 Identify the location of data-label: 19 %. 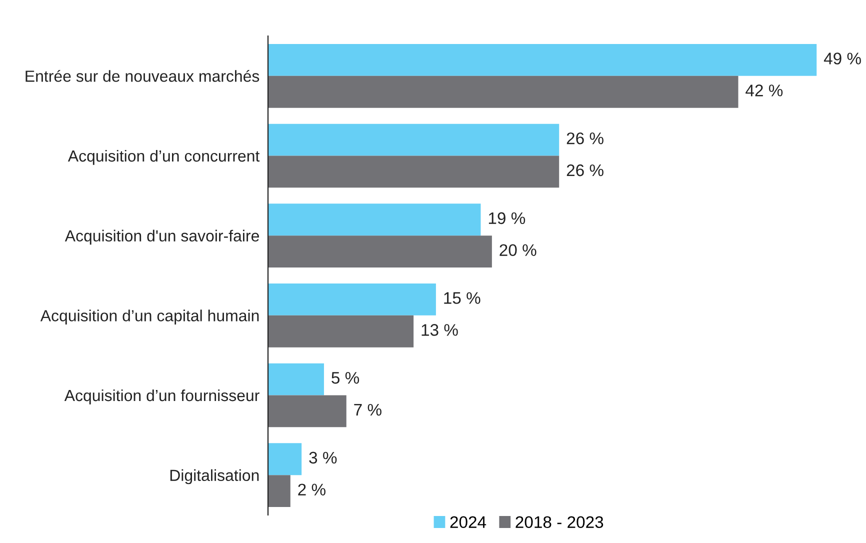
(507, 218).